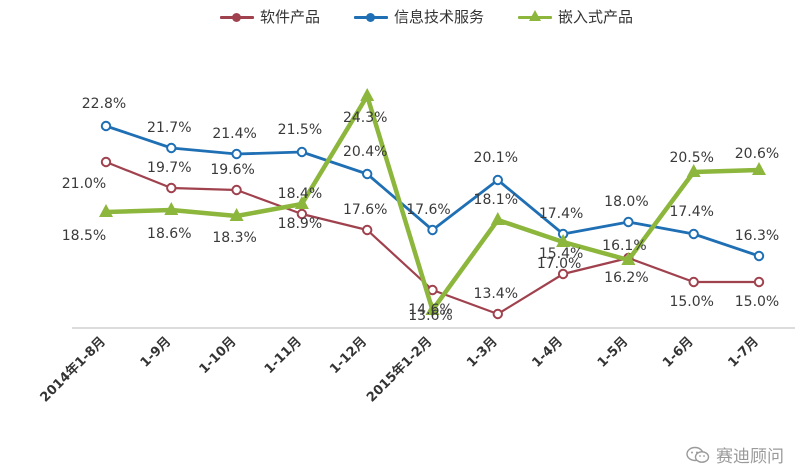 The image size is (800, 473). I want to click on data-label-software: 16.2%, so click(626, 278).